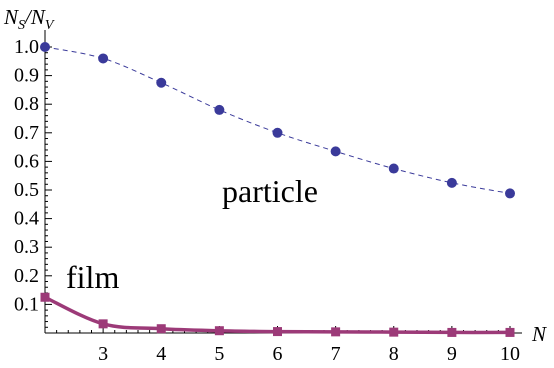  What do you see at coordinates (336, 354) in the screenshot?
I see `x-tick-label: 7` at bounding box center [336, 354].